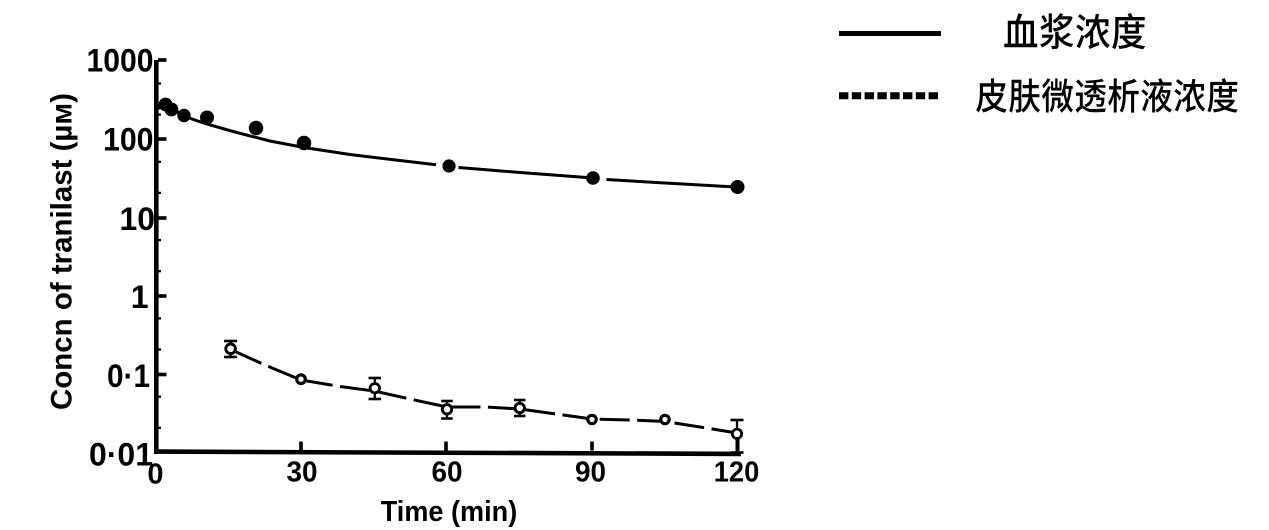 Image resolution: width=1269 pixels, height=530 pixels. Describe the element at coordinates (128, 140) in the screenshot. I see `svg-text: 100` at that location.